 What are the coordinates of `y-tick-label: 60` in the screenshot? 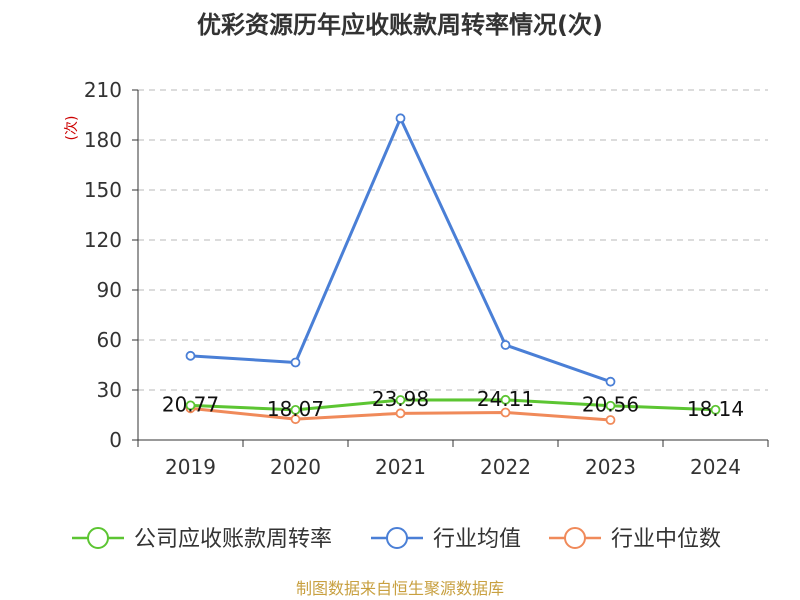 It's located at (109, 340).